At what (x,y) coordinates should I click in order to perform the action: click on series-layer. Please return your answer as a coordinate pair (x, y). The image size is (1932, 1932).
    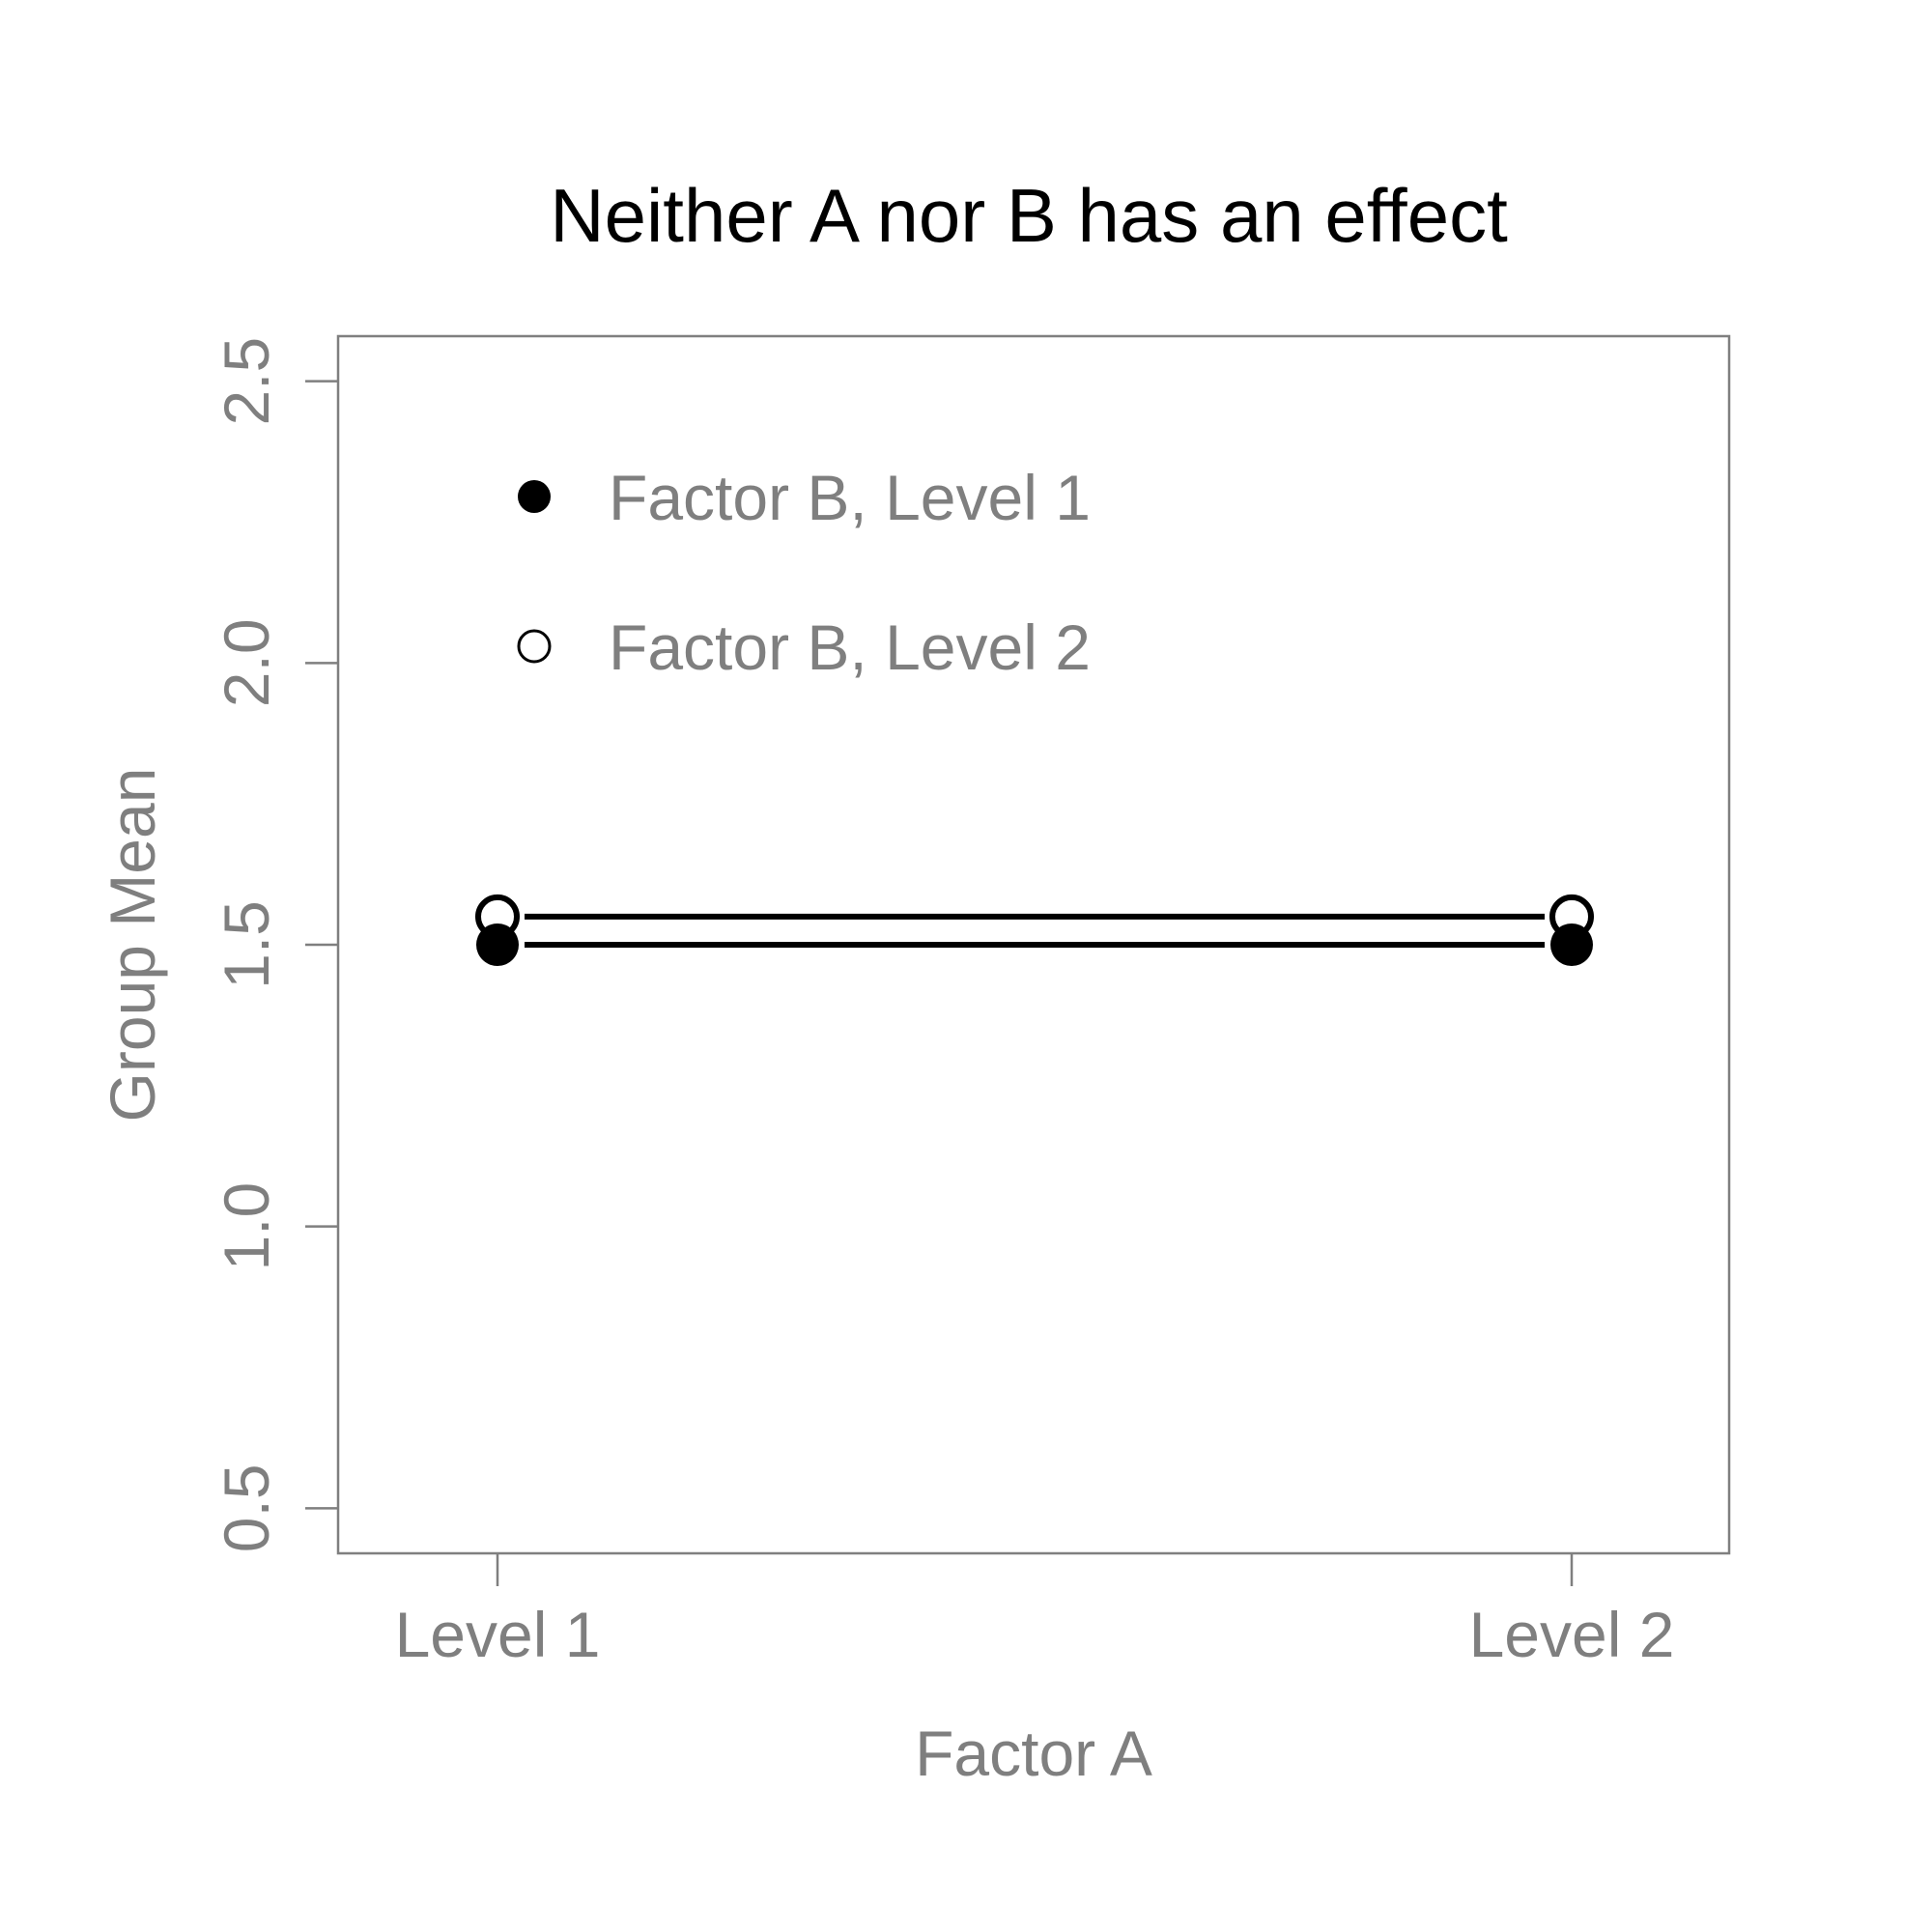
    Looking at the image, I should click on (1034, 930).